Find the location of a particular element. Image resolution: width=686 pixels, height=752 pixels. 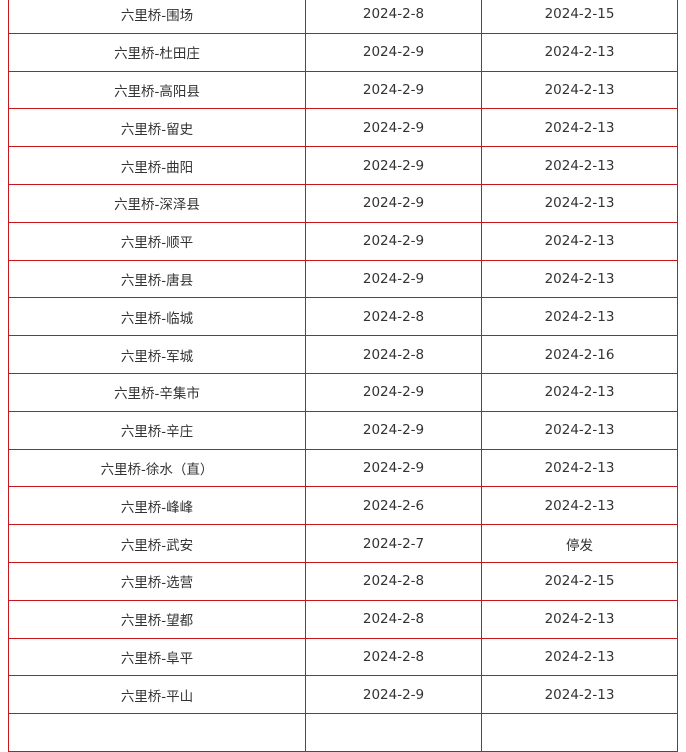

resume-date-cell: 2024-2-16 is located at coordinates (579, 354).